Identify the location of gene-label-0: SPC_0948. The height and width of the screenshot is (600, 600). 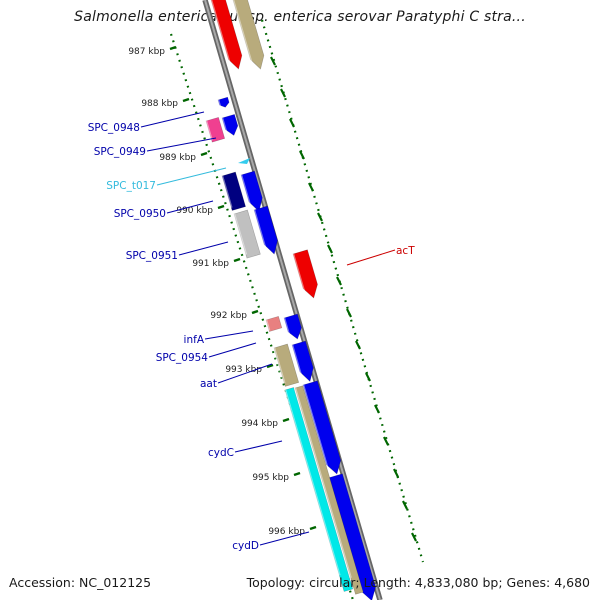
(114, 128).